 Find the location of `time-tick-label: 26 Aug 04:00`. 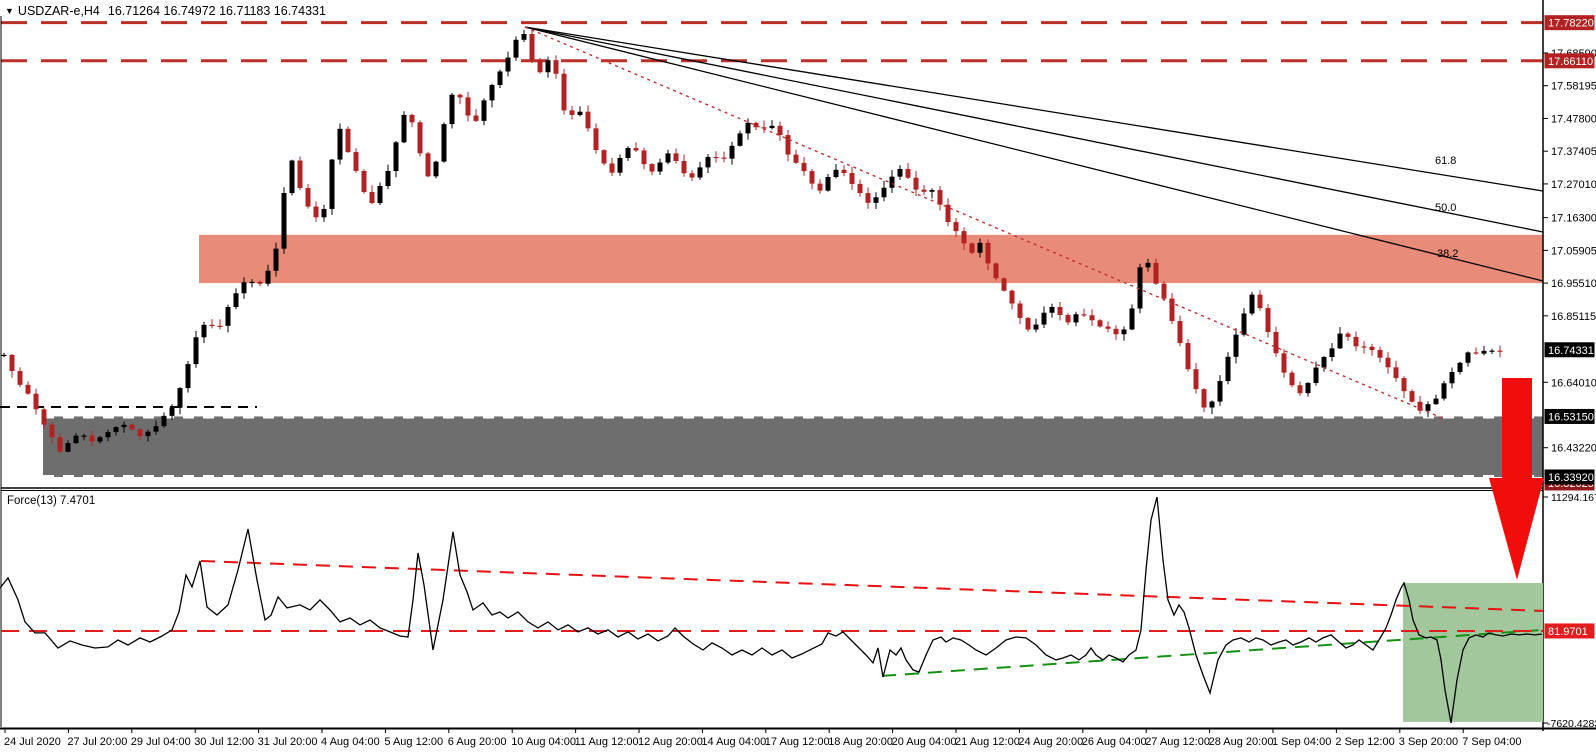

time-tick-label: 26 Aug 04:00 is located at coordinates (1114, 742).